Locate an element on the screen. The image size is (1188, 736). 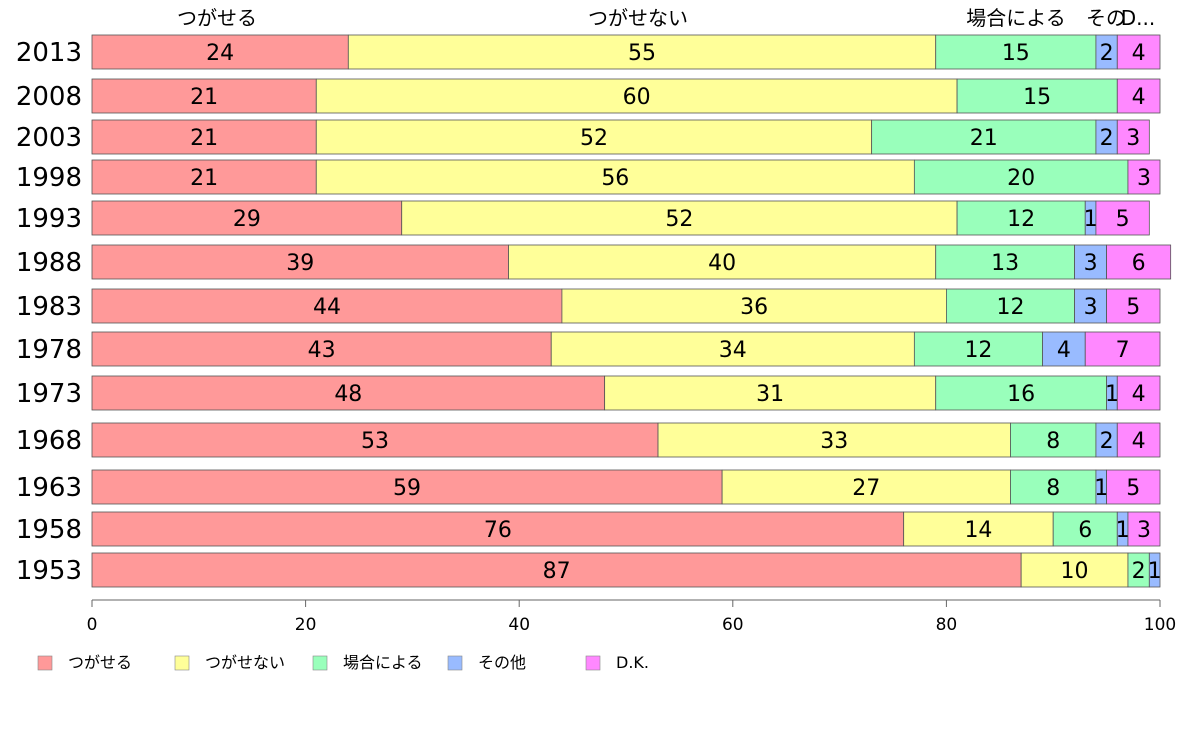
data-label: 8 is located at coordinates (1053, 441).